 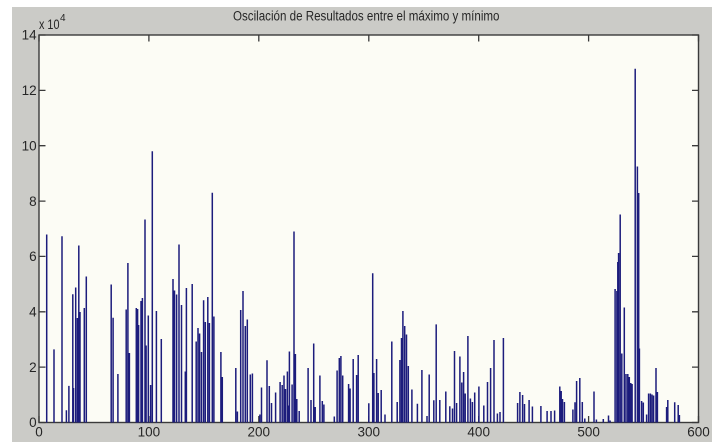 What do you see at coordinates (698, 432) in the screenshot?
I see `svg-text: 600` at bounding box center [698, 432].